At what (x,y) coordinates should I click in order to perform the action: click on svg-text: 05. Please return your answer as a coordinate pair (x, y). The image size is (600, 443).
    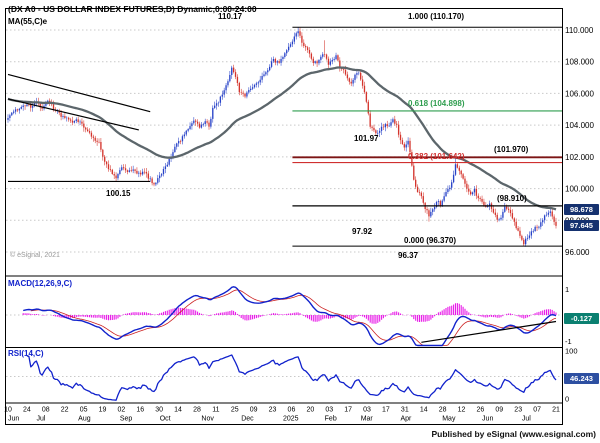
    Looking at the image, I should click on (84, 410).